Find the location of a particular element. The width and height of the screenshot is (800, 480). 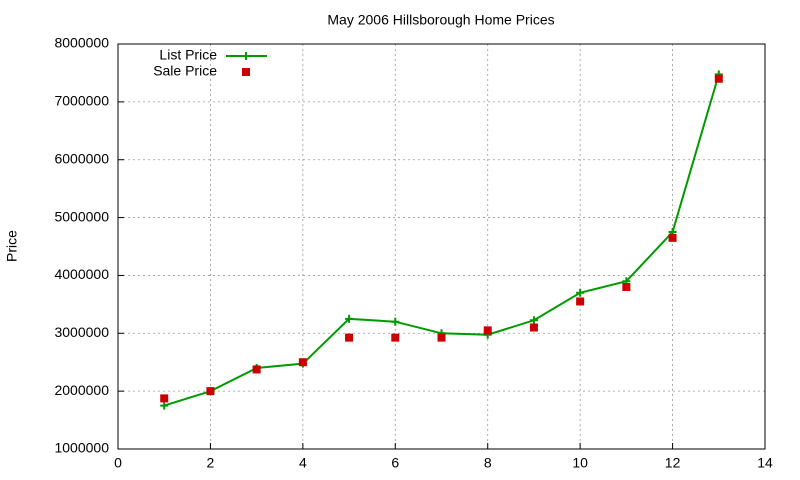

x-tick-label: 12 is located at coordinates (673, 463).